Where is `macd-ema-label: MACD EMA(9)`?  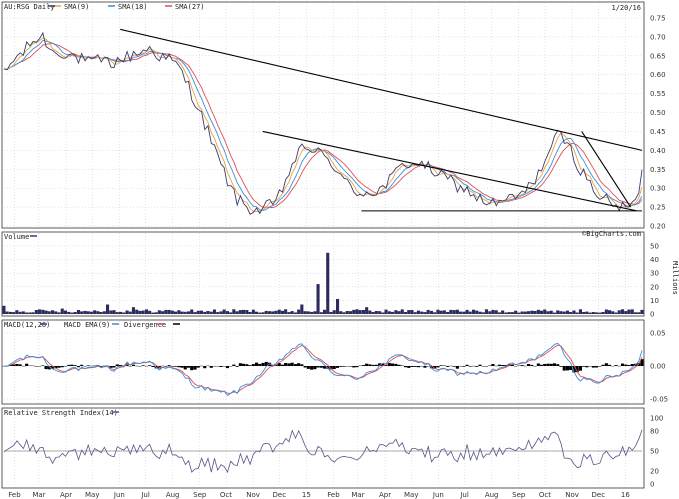
macd-ema-label: MACD EMA(9) is located at coordinates (87, 325).